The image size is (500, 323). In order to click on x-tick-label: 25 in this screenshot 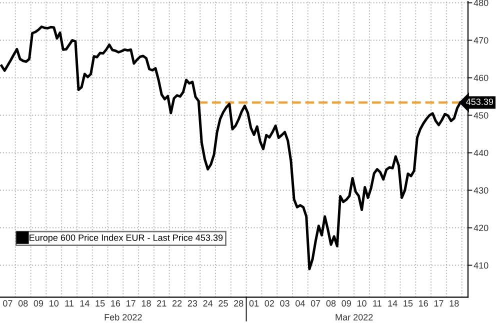, I will do `click(223, 303)`.